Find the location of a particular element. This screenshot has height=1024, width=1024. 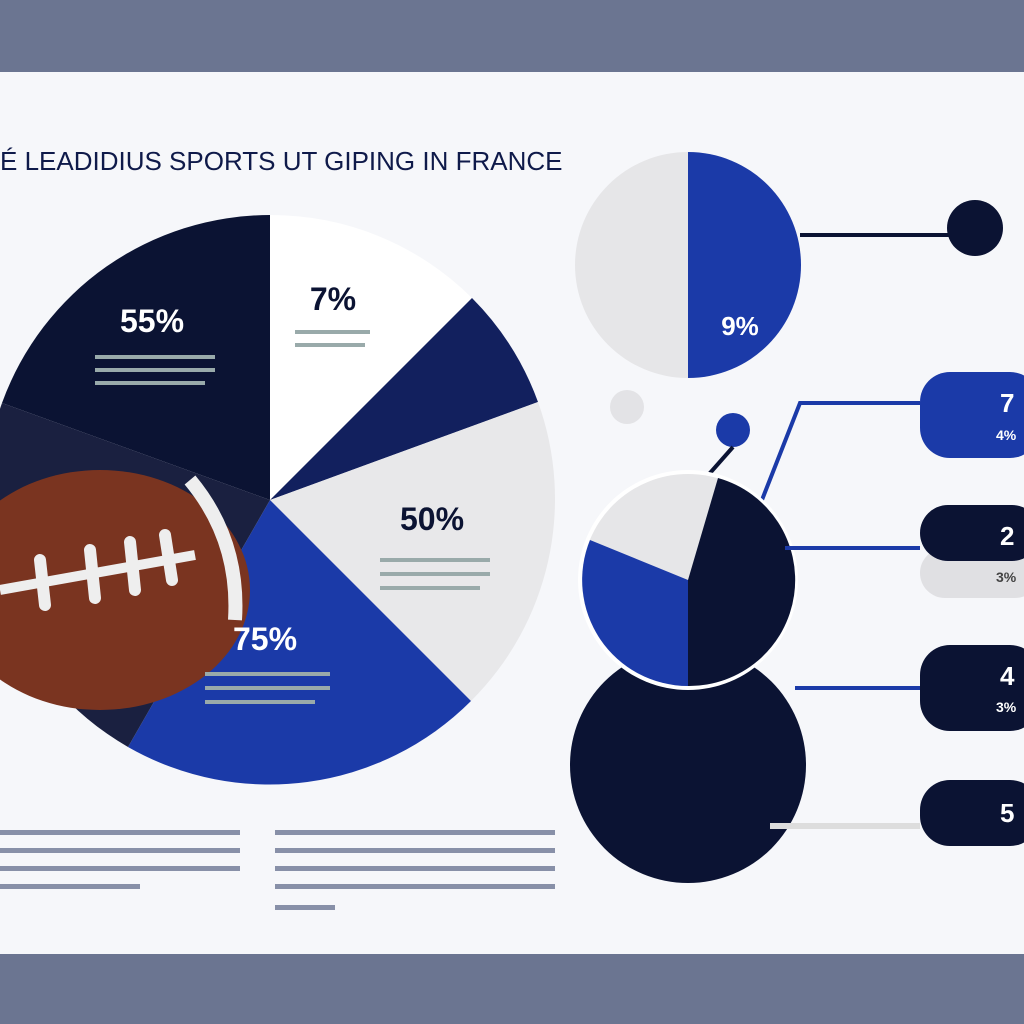

middle-pie is located at coordinates (688, 580).